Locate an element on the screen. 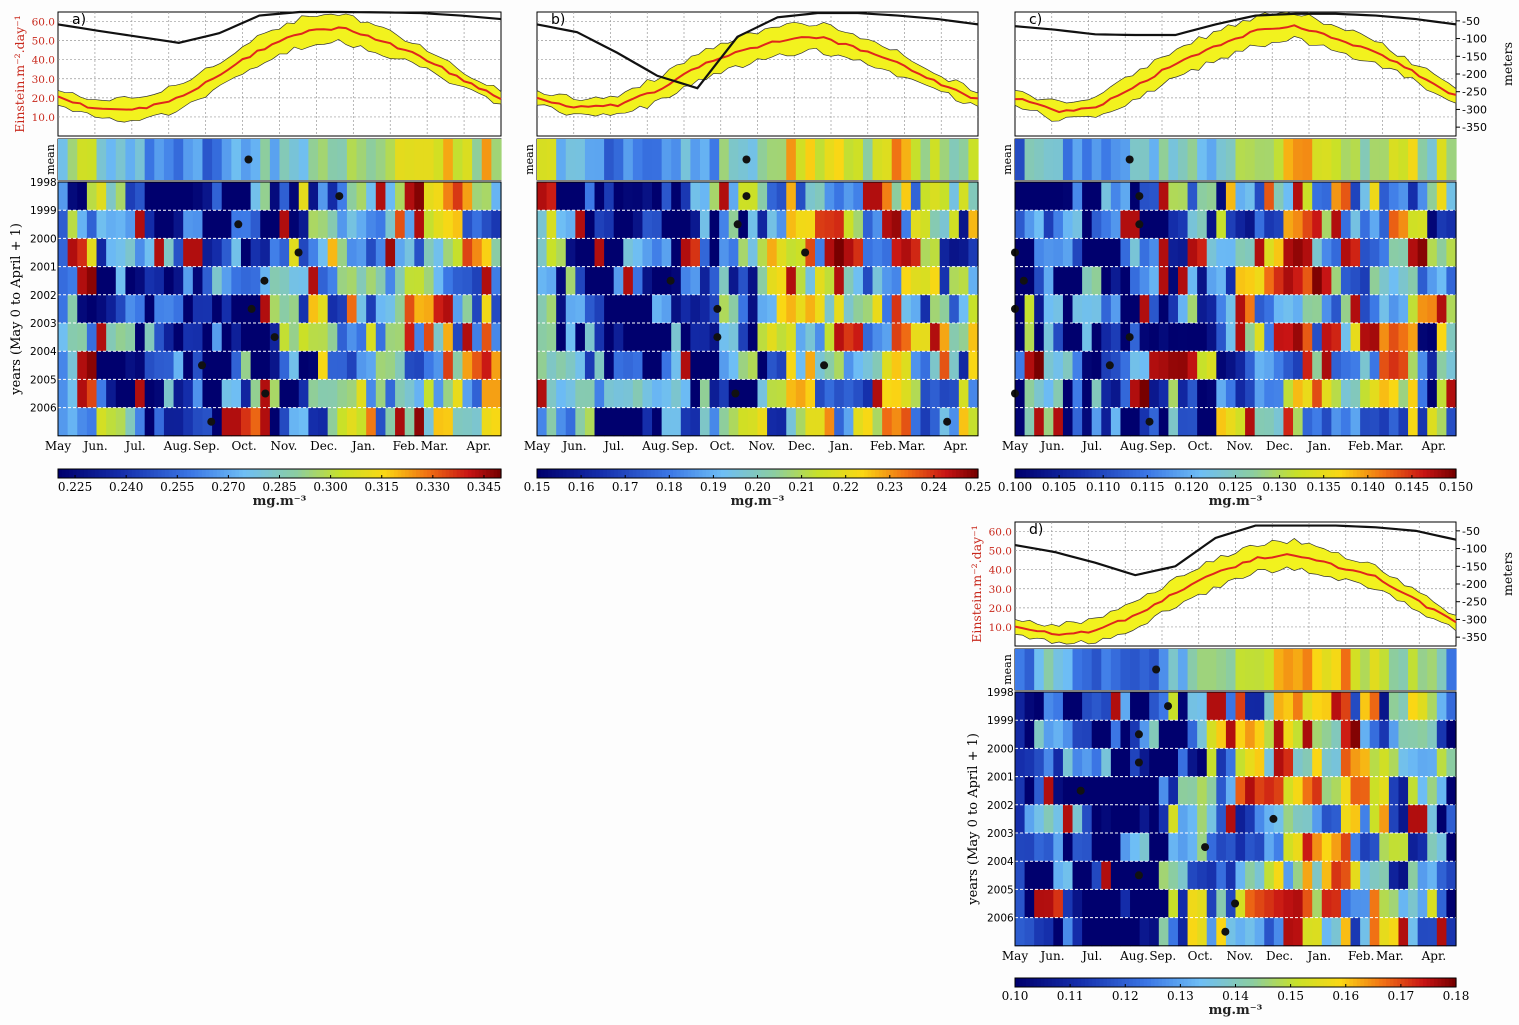  colorbar-units-label: mg.m⁻³ is located at coordinates (1236, 1010).